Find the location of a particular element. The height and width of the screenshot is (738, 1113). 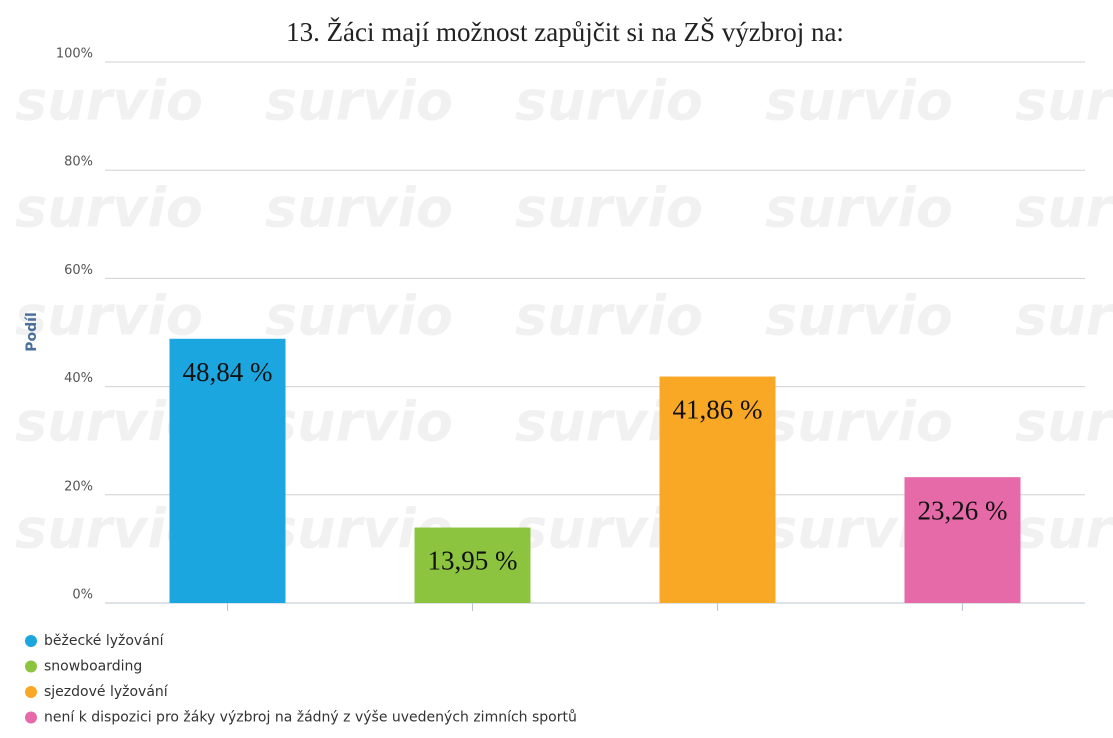

value-label: 13,95 % is located at coordinates (473, 561).